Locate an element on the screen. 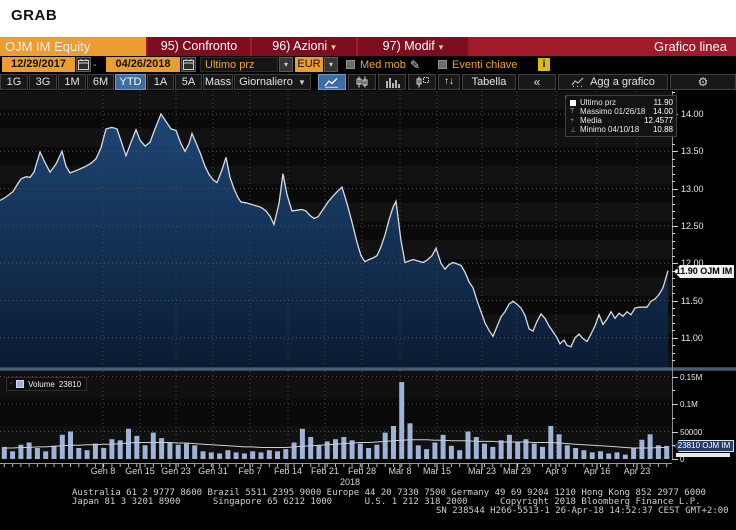 The width and height of the screenshot is (736, 530). menu-azioni-button: 96) Azioni ▾ is located at coordinates (304, 46).